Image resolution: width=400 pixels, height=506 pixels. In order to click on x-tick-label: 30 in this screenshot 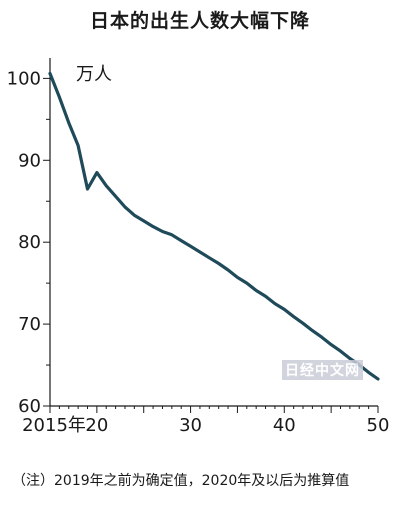, I will do `click(190, 425)`.